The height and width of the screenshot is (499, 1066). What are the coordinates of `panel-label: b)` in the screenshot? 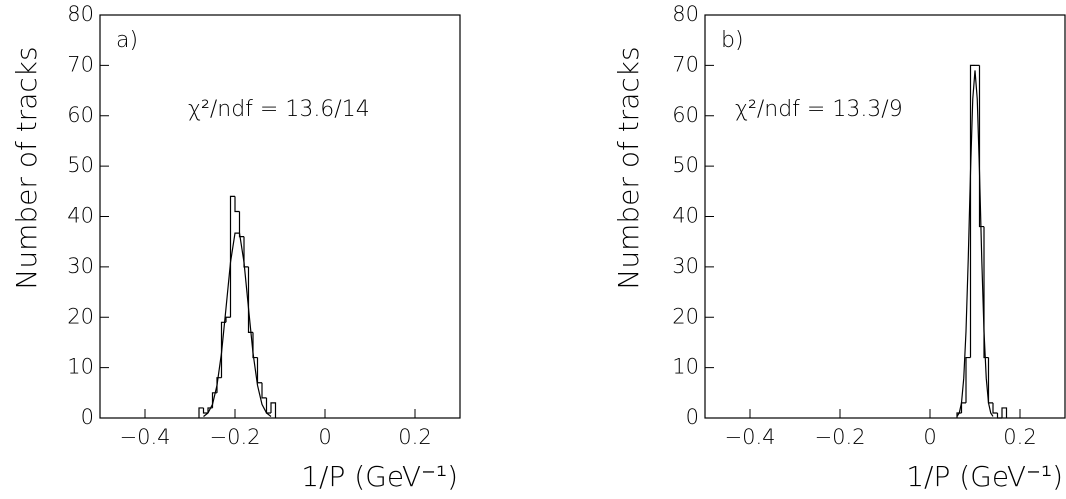 It's located at (732, 40).